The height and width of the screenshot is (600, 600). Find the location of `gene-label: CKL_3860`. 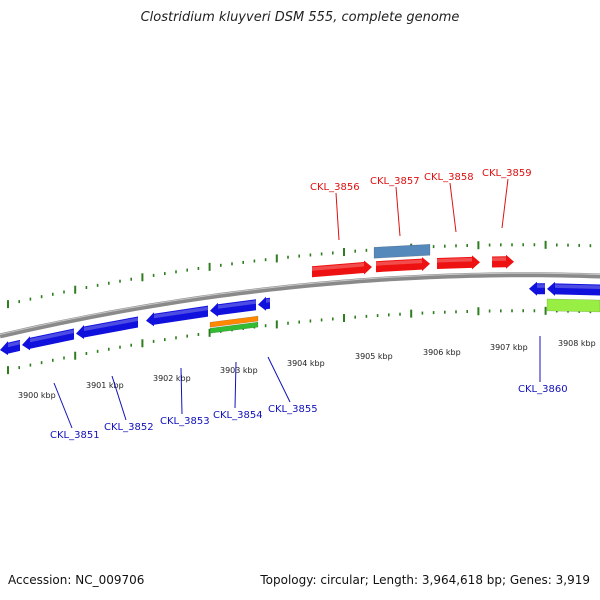

gene-label: CKL_3860 is located at coordinates (543, 389).